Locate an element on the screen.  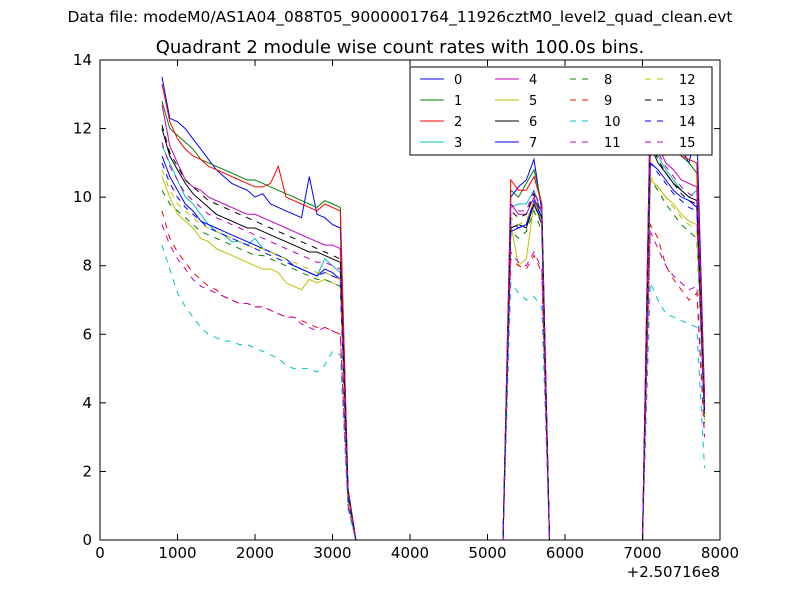
x-tick-label: 7000 is located at coordinates (642, 553).